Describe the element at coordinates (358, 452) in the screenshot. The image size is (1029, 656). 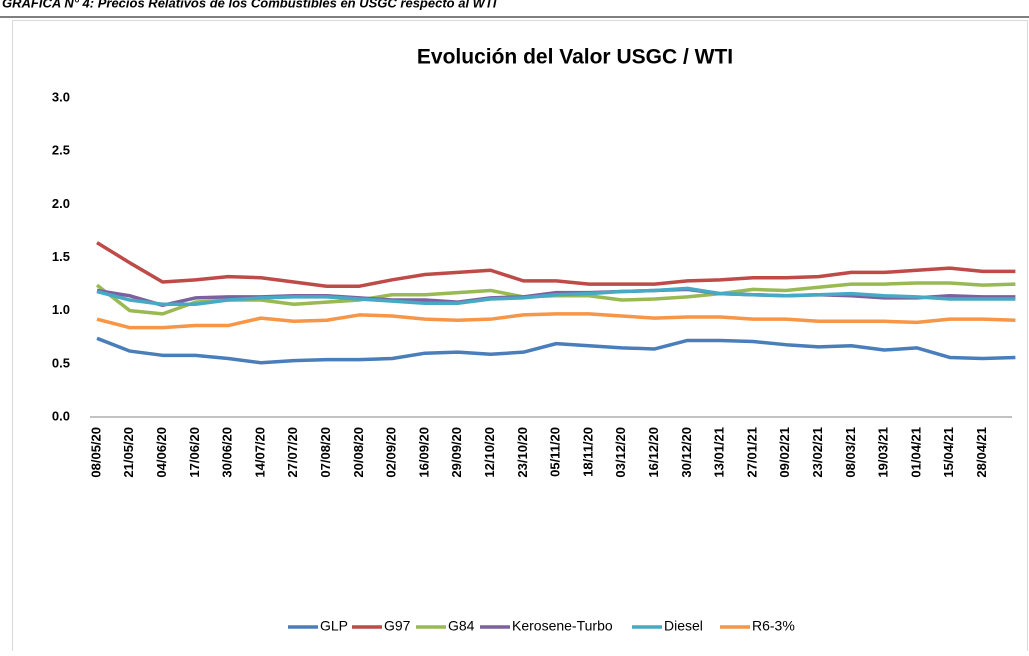
I see `x-tick-label: 20/08/20` at that location.